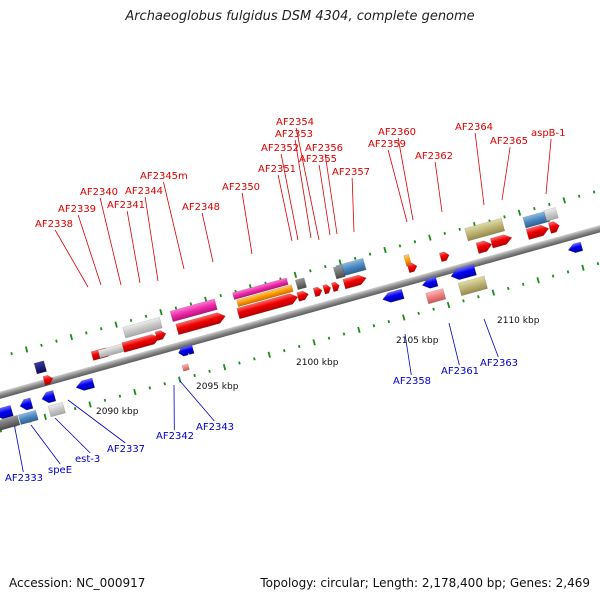 The width and height of the screenshot is (600, 600). Describe the element at coordinates (77, 209) in the screenshot. I see `gene-label: AF2339` at that location.